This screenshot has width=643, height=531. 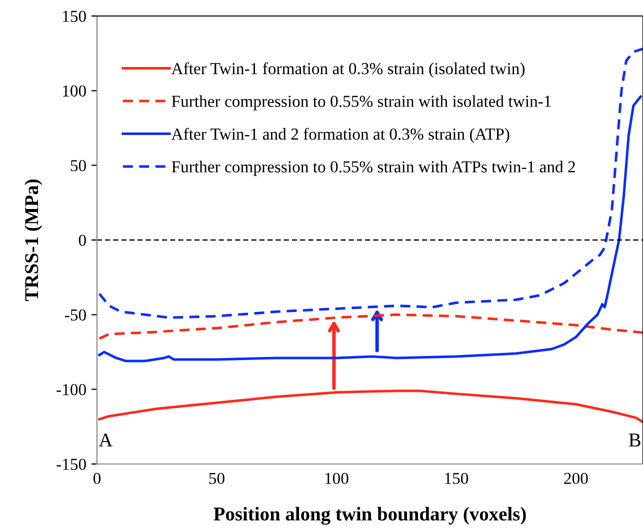 What do you see at coordinates (216, 478) in the screenshot?
I see `x-tick-label: 50` at bounding box center [216, 478].